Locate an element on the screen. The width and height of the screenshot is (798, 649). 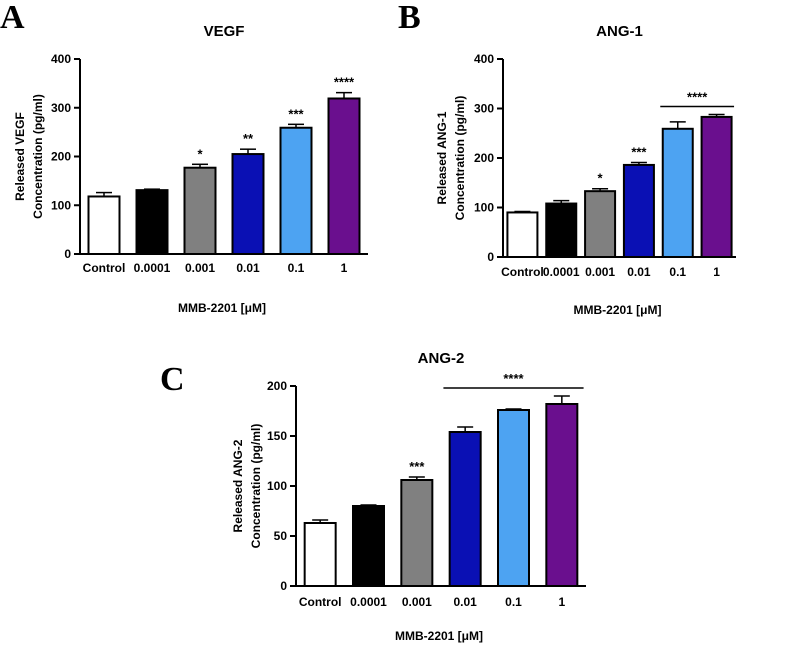
panel-letter: A is located at coordinates (12, 18).